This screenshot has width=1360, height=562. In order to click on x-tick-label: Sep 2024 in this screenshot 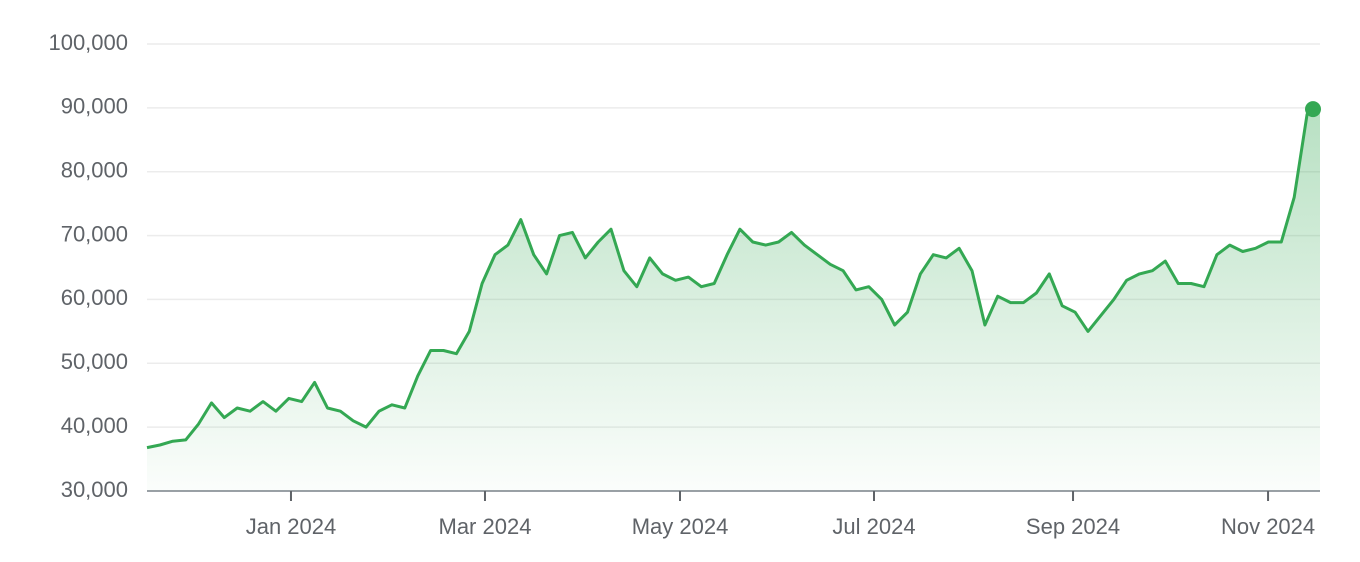, I will do `click(1073, 526)`.